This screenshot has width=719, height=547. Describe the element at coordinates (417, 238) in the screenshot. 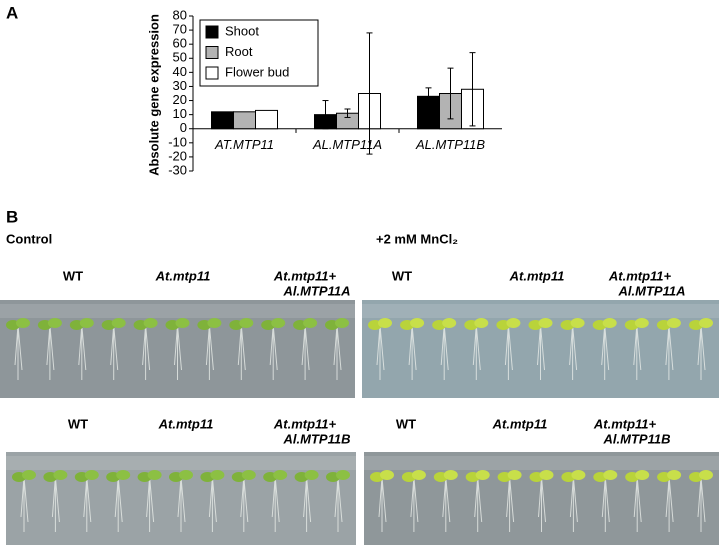

I see `condition-label: +2 mM MnCl₂` at that location.